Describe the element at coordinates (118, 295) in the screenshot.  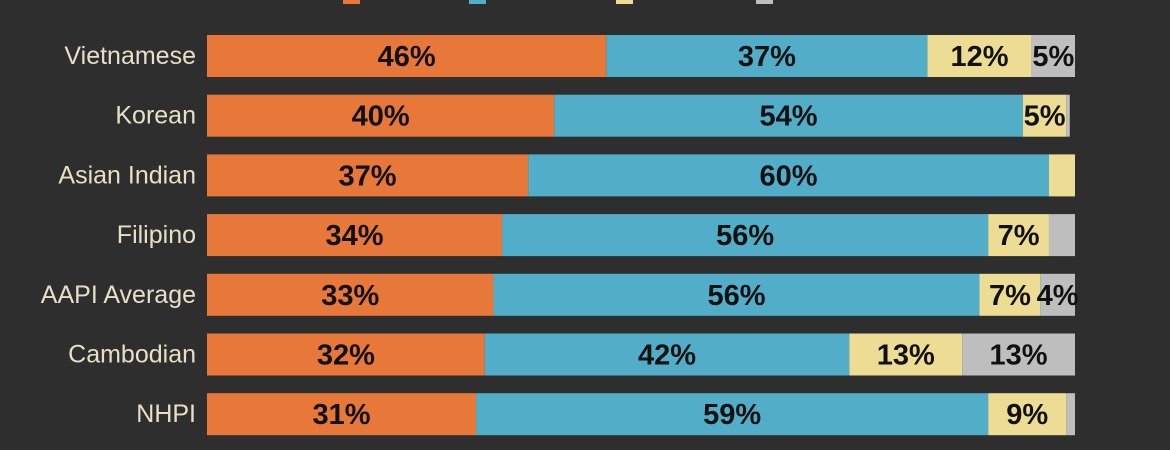
I see `category-label: AAPI Average` at that location.